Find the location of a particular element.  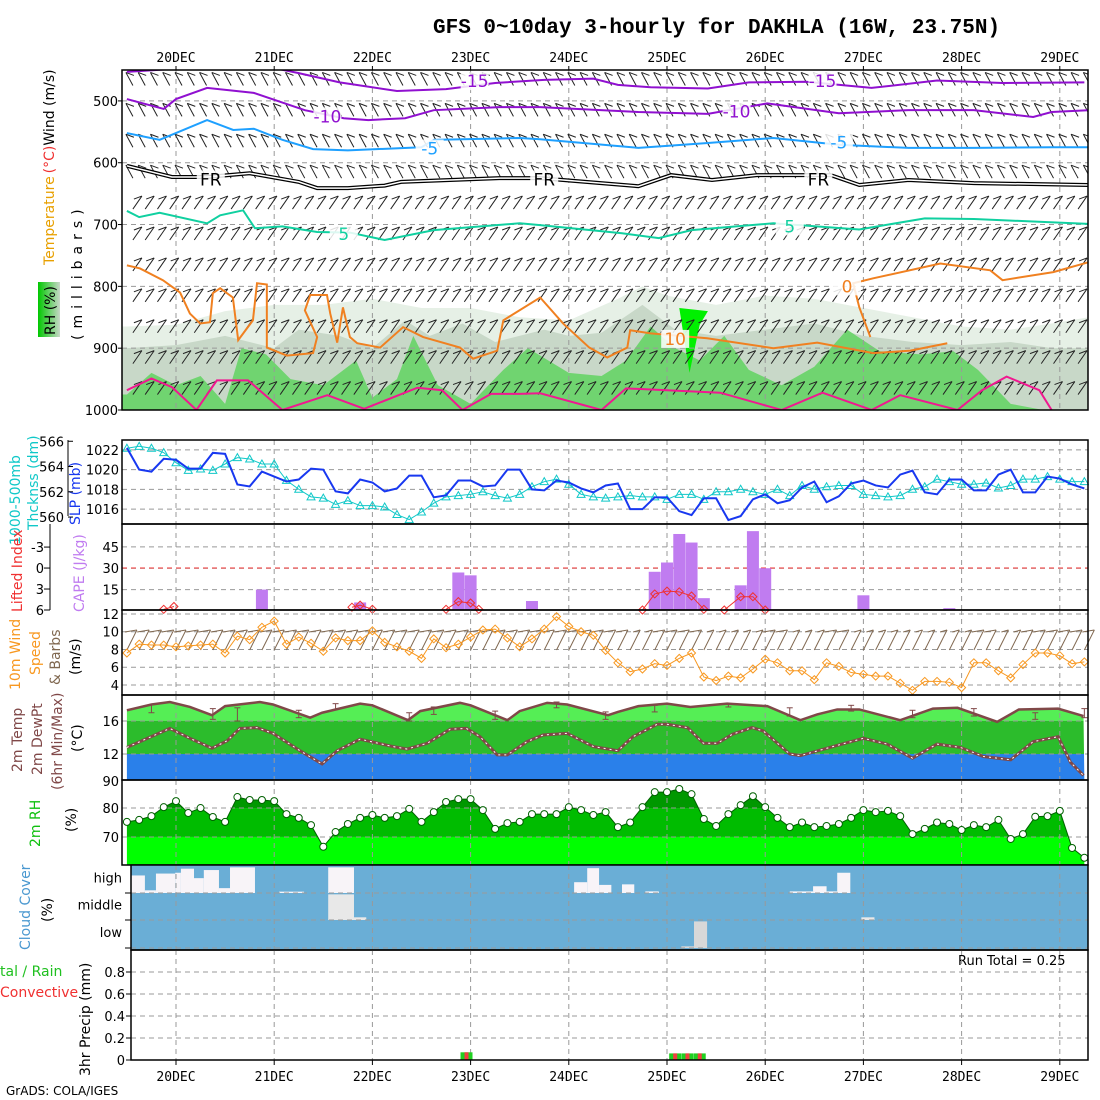

cape-tick: 45 is located at coordinates (110, 548).